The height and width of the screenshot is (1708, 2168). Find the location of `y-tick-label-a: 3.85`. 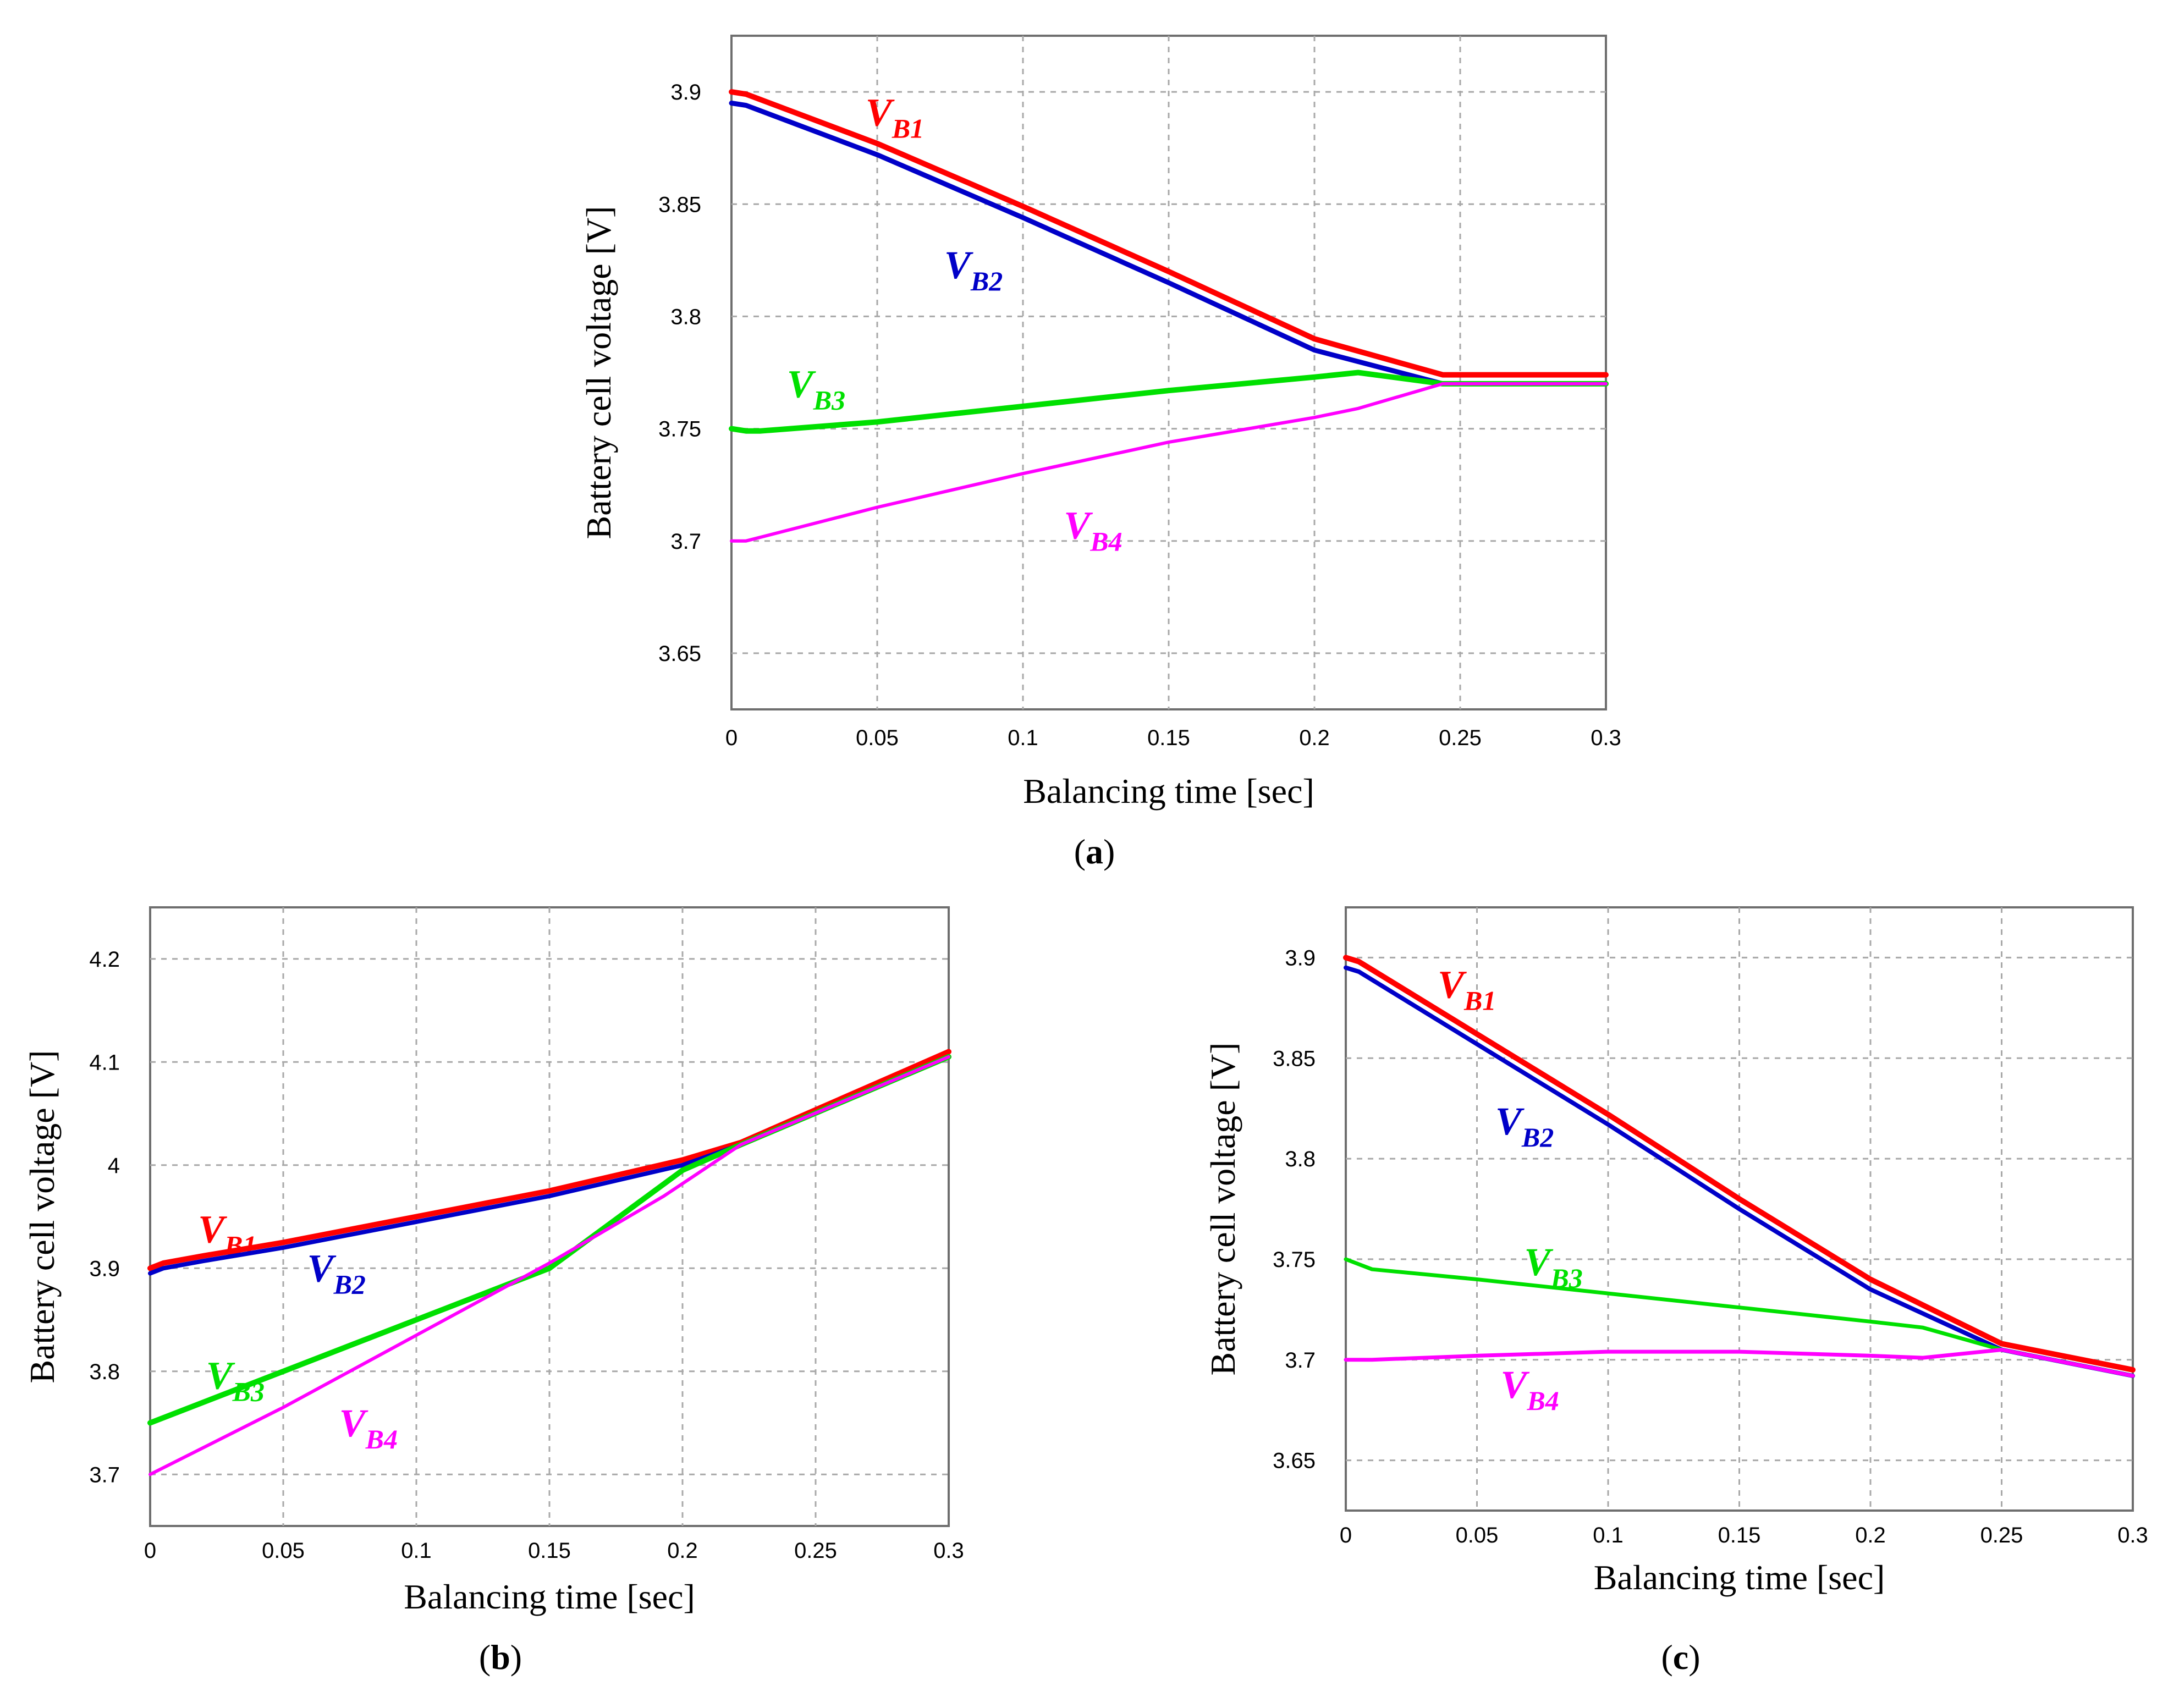

y-tick-label-a: 3.85 is located at coordinates (679, 204).